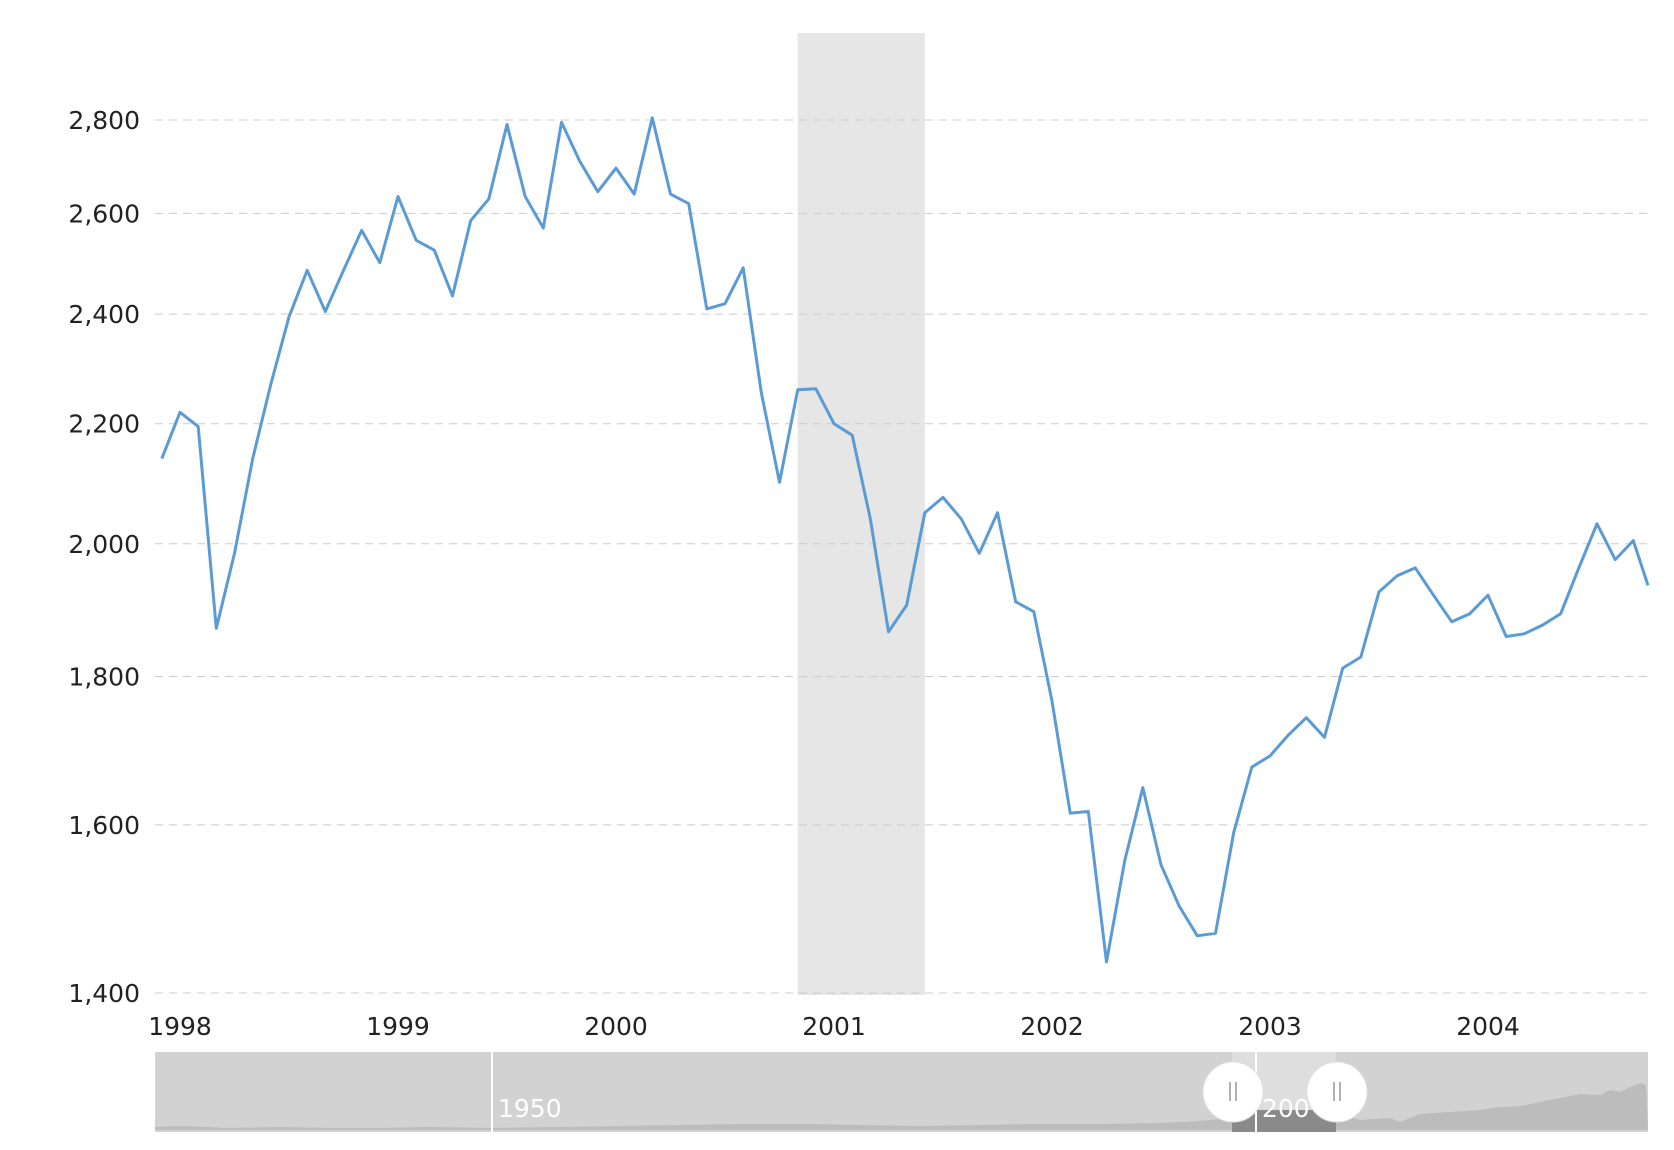 This screenshot has width=1674, height=1150. I want to click on y-tick-label: 2,600, so click(104, 213).